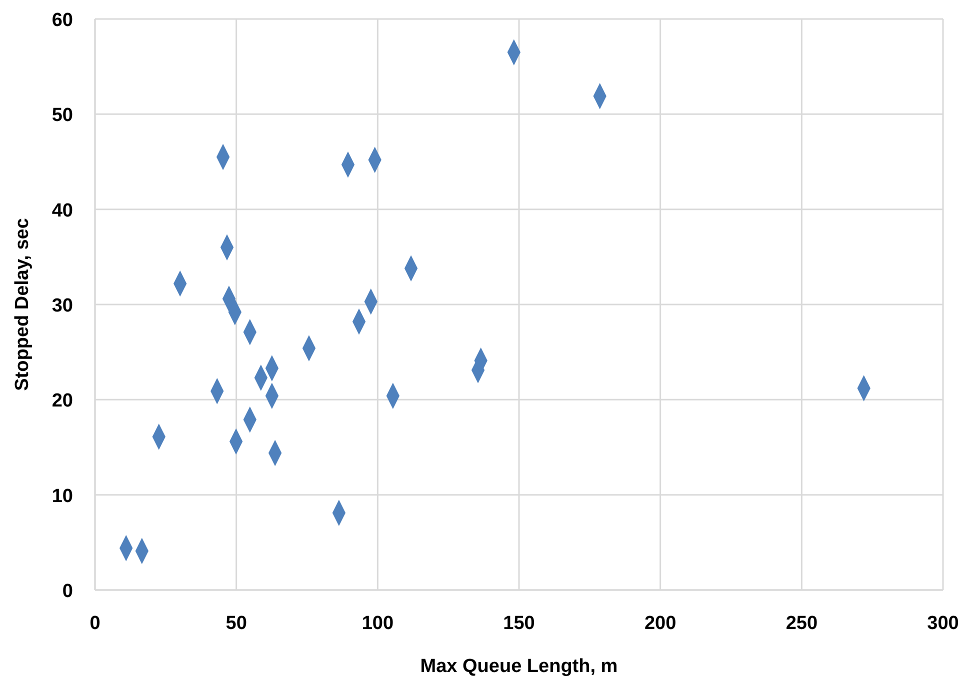  Describe the element at coordinates (660, 623) in the screenshot. I see `x-tick-label: 200` at that location.